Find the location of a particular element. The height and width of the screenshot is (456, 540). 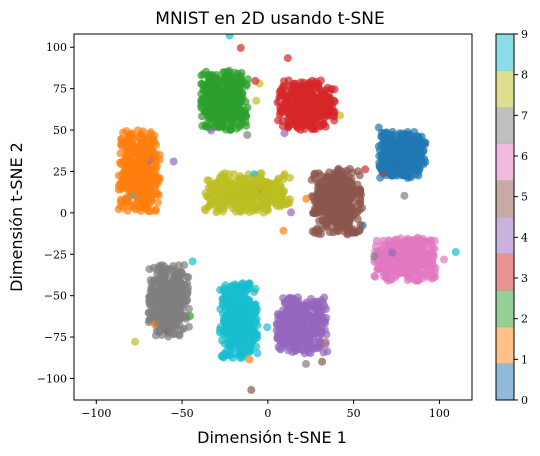

y-axis-ticks: −100 −75 −50 −25 0 25 50 75 100 is located at coordinates (55, 213).